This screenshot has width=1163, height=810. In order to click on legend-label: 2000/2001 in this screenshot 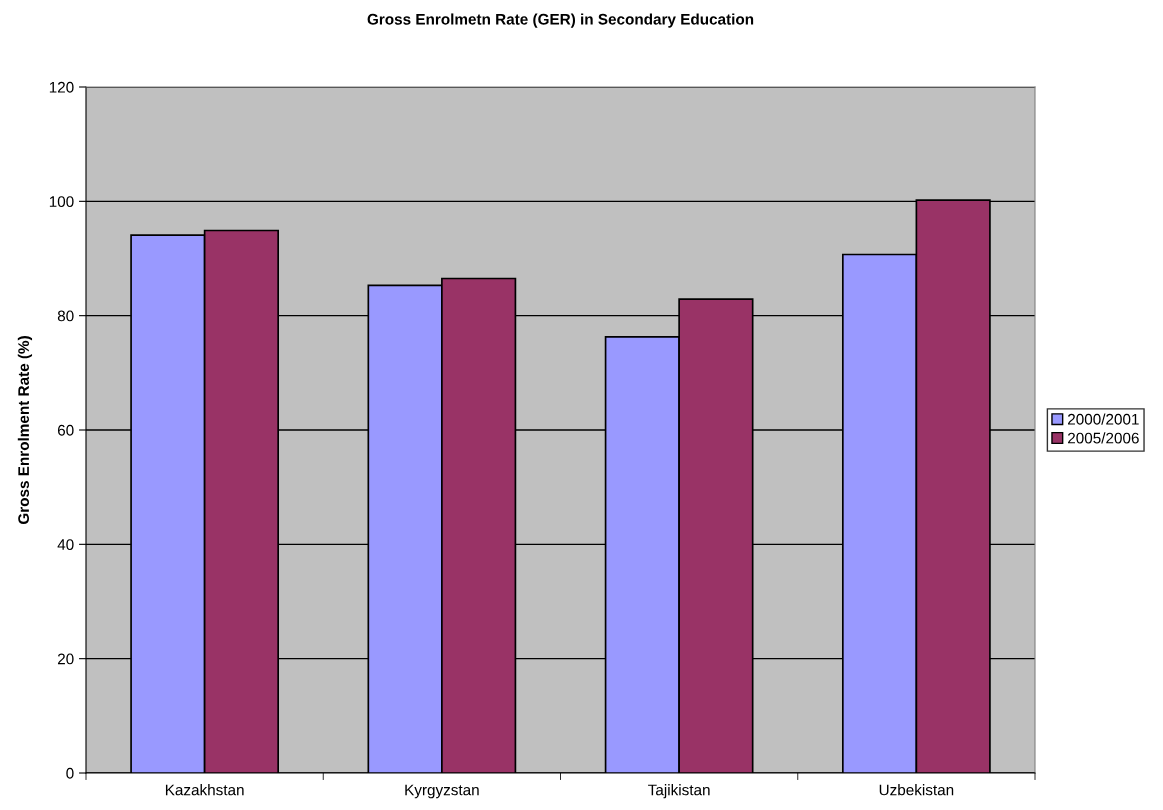, I will do `click(1103, 419)`.